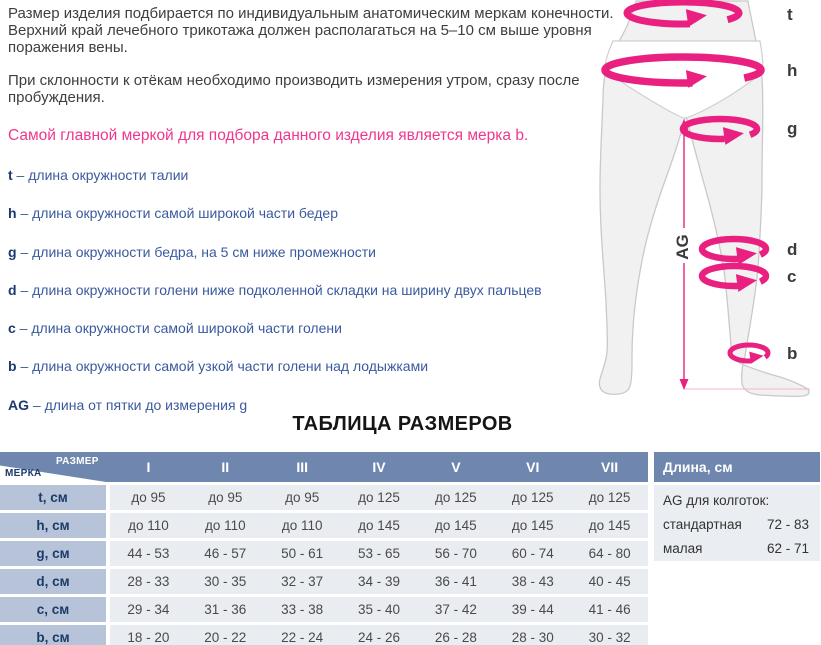  I want to click on length-row: малая 62 - 71, so click(736, 548).